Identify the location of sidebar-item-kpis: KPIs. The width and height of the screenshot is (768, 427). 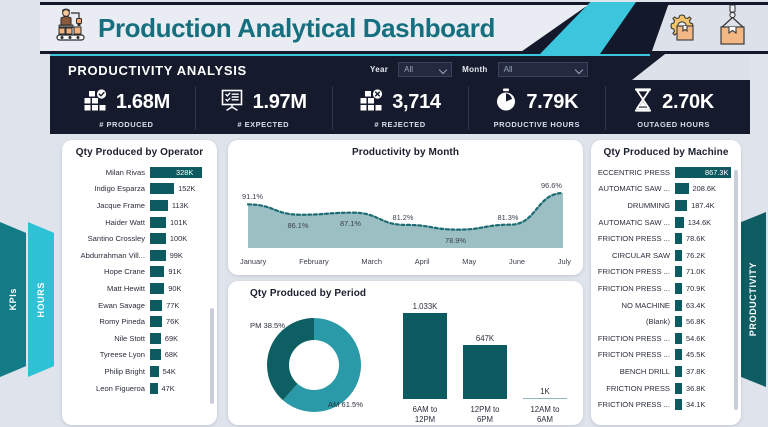
(13, 299).